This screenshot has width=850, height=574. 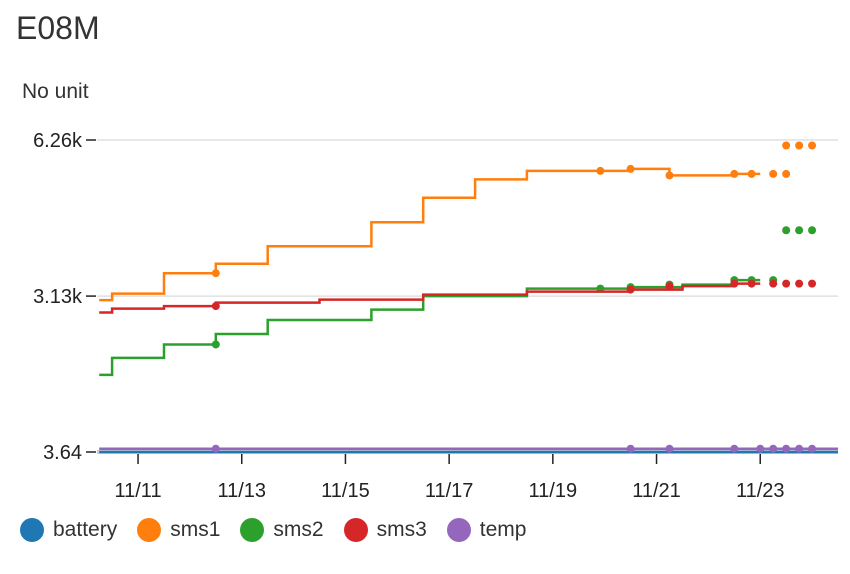 What do you see at coordinates (195, 529) in the screenshot?
I see `legend-label: sms1` at bounding box center [195, 529].